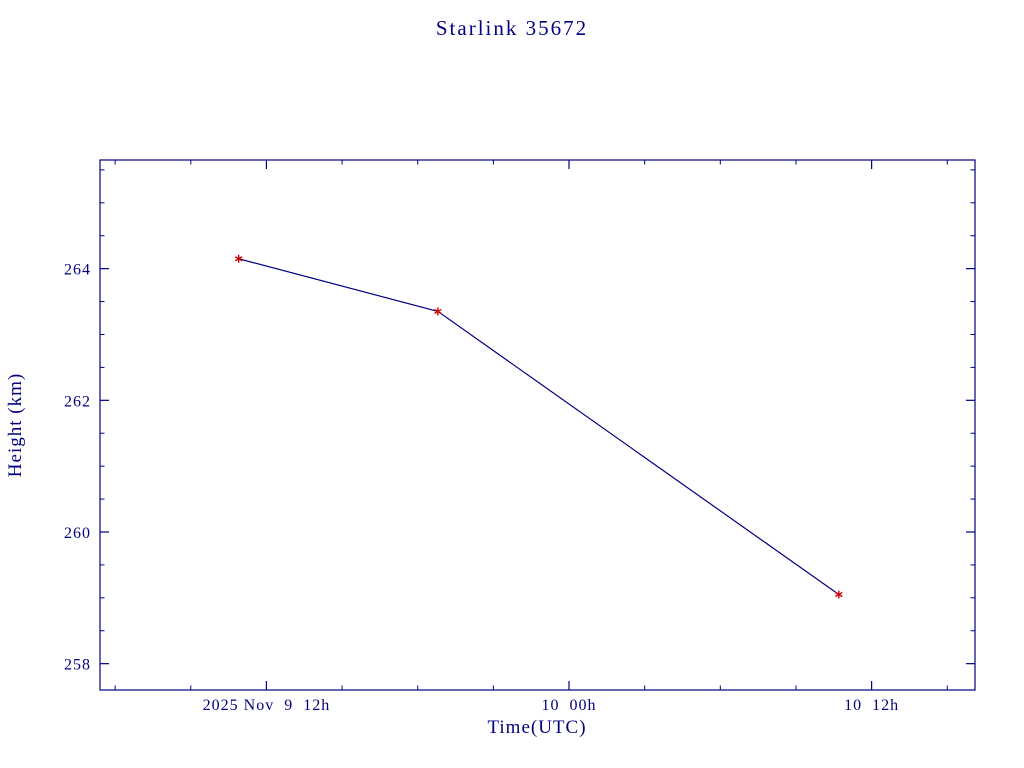 The width and height of the screenshot is (1024, 768). What do you see at coordinates (537, 727) in the screenshot?
I see `x-axis-label: Time(UTC)` at bounding box center [537, 727].